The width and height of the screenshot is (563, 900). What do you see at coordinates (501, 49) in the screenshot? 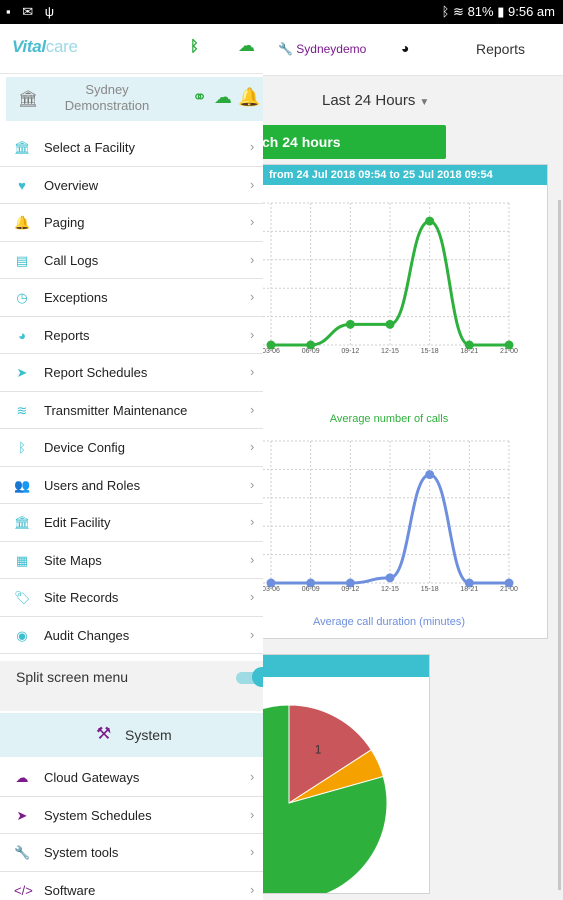
I see `reports-title: Reports` at bounding box center [501, 49].